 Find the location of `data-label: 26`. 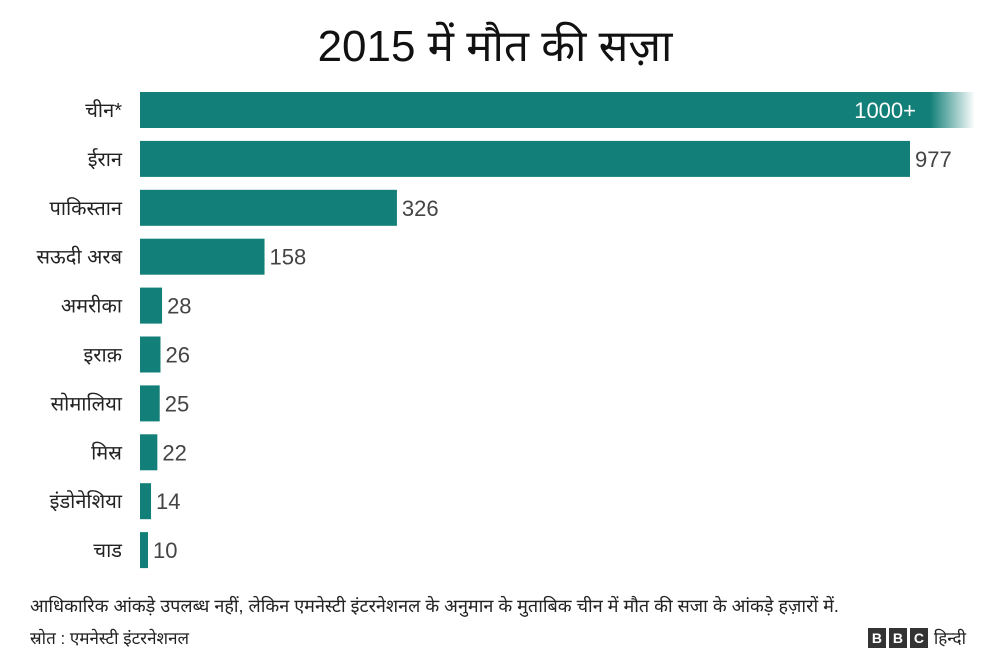

data-label: 26 is located at coordinates (177, 355).